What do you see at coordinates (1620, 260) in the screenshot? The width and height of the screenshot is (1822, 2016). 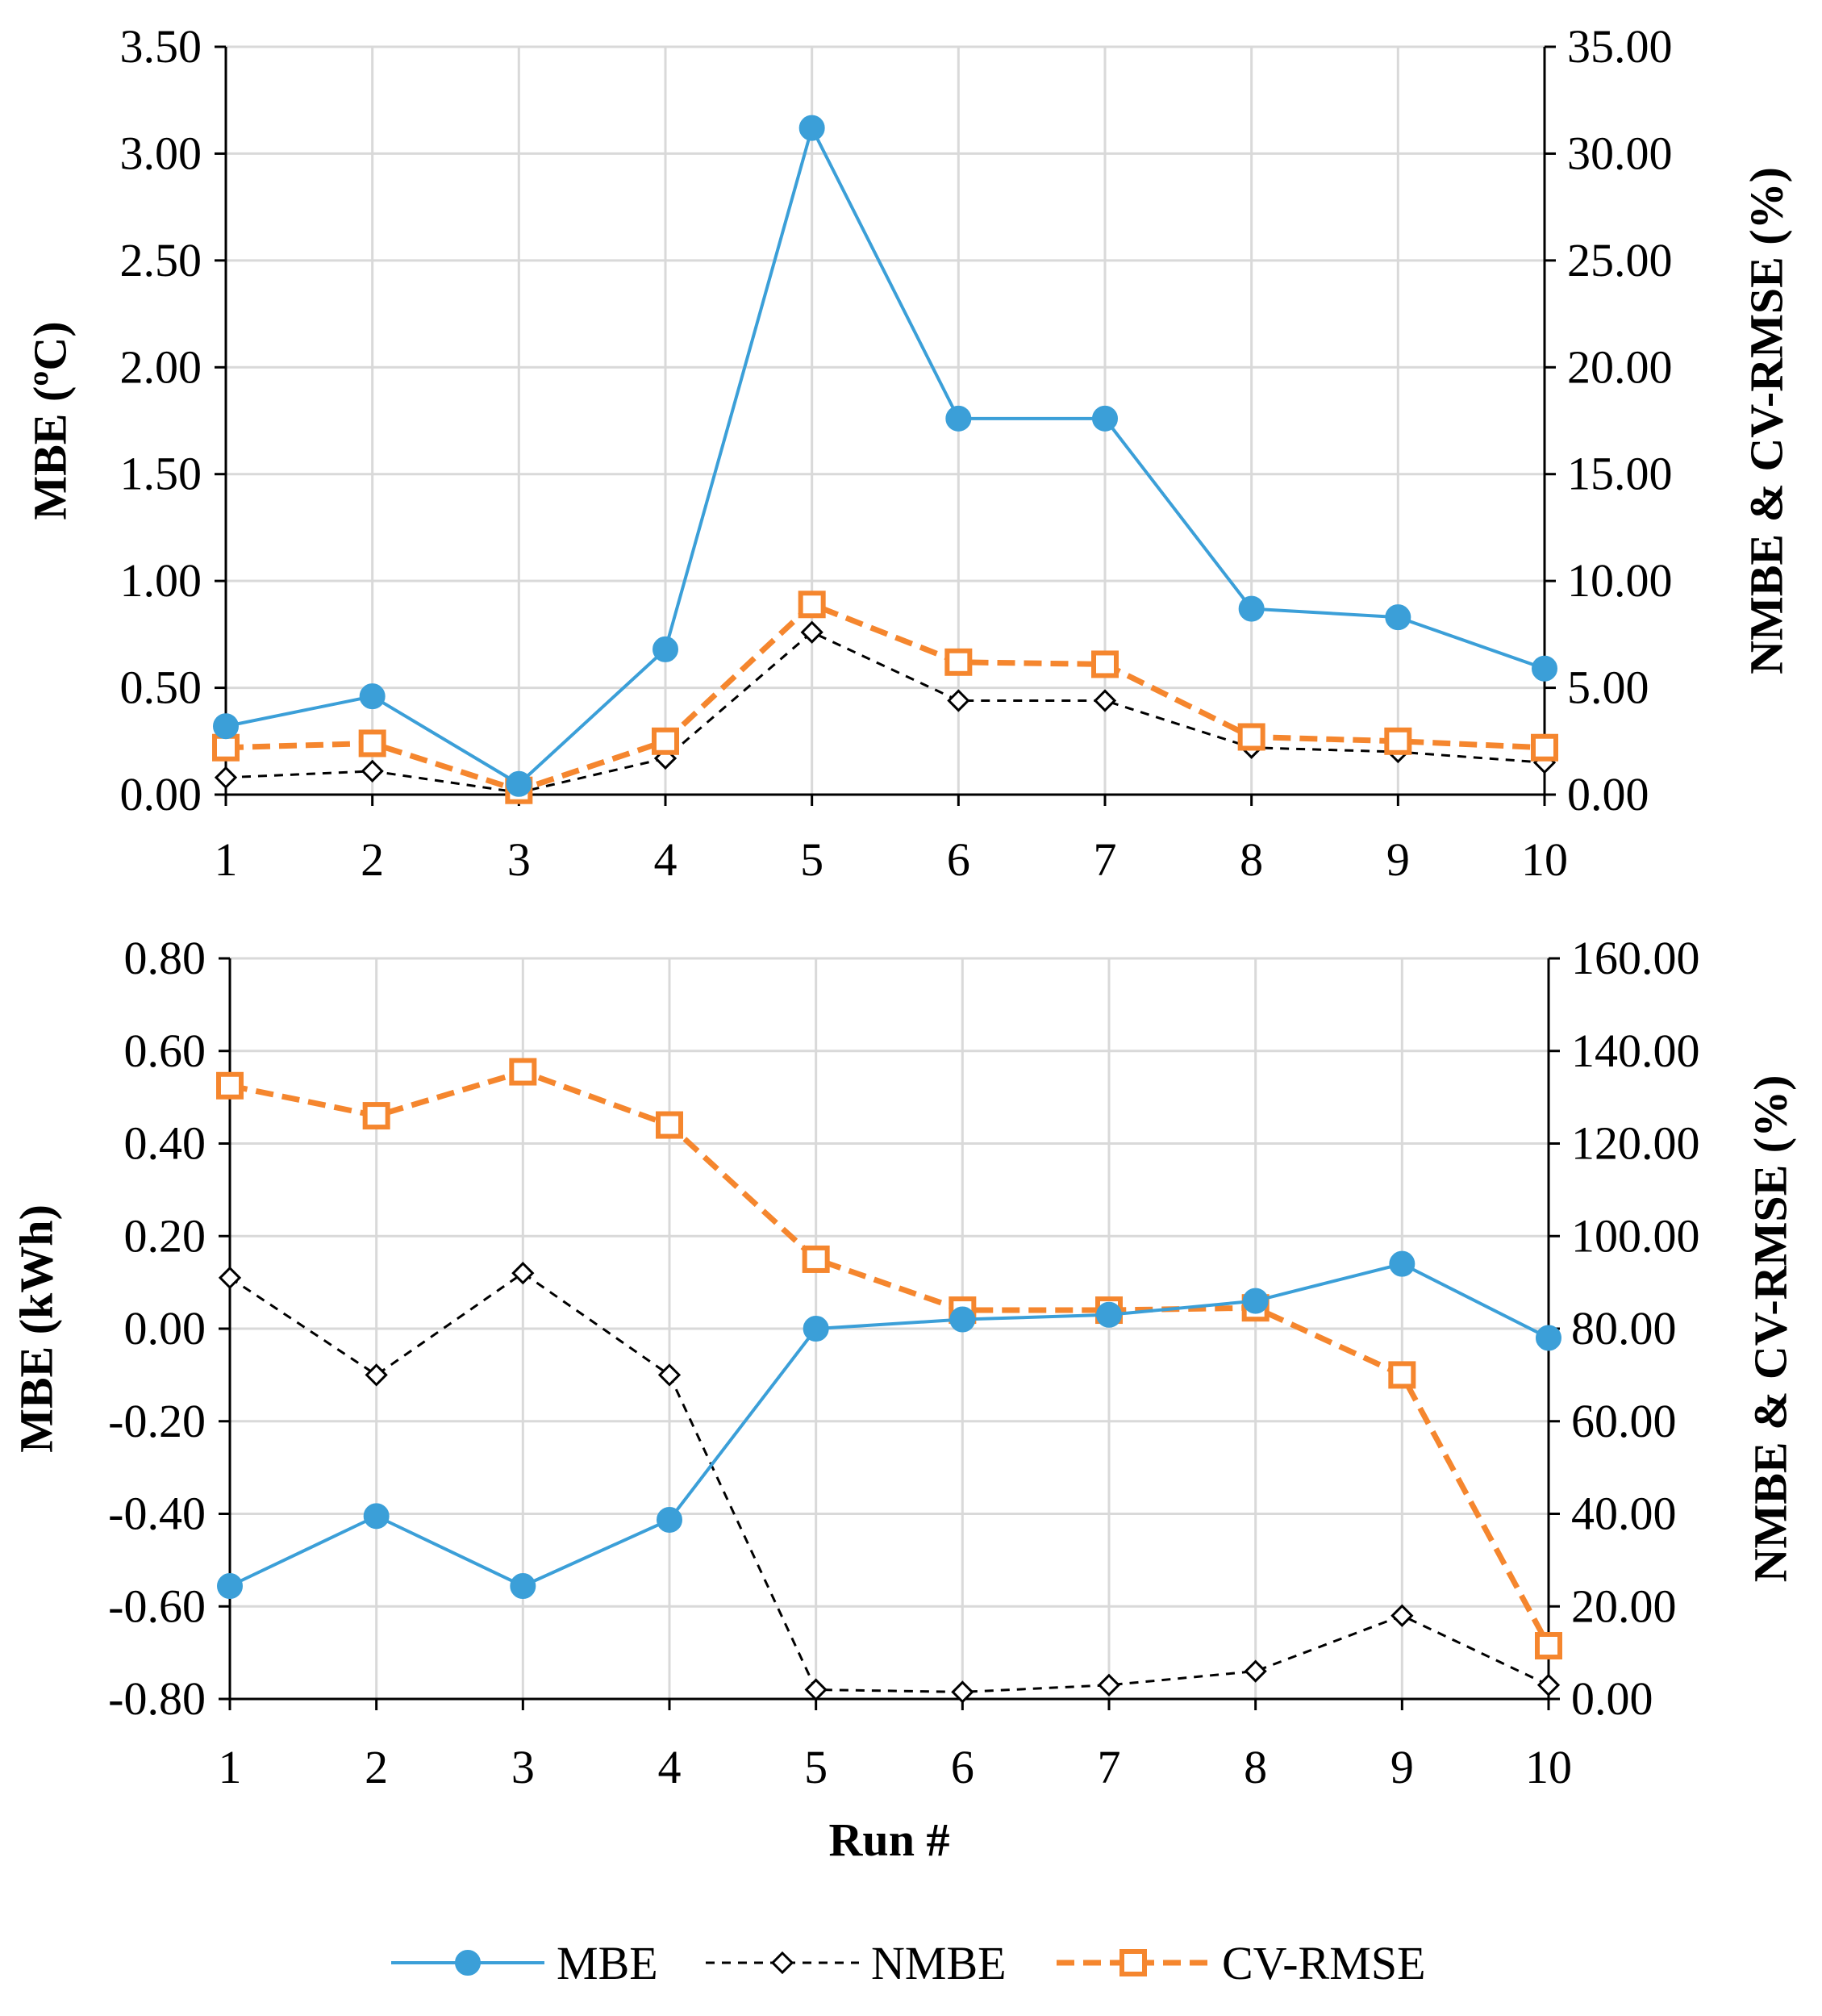 I see `y2-tick-label: 25.00` at bounding box center [1620, 260].